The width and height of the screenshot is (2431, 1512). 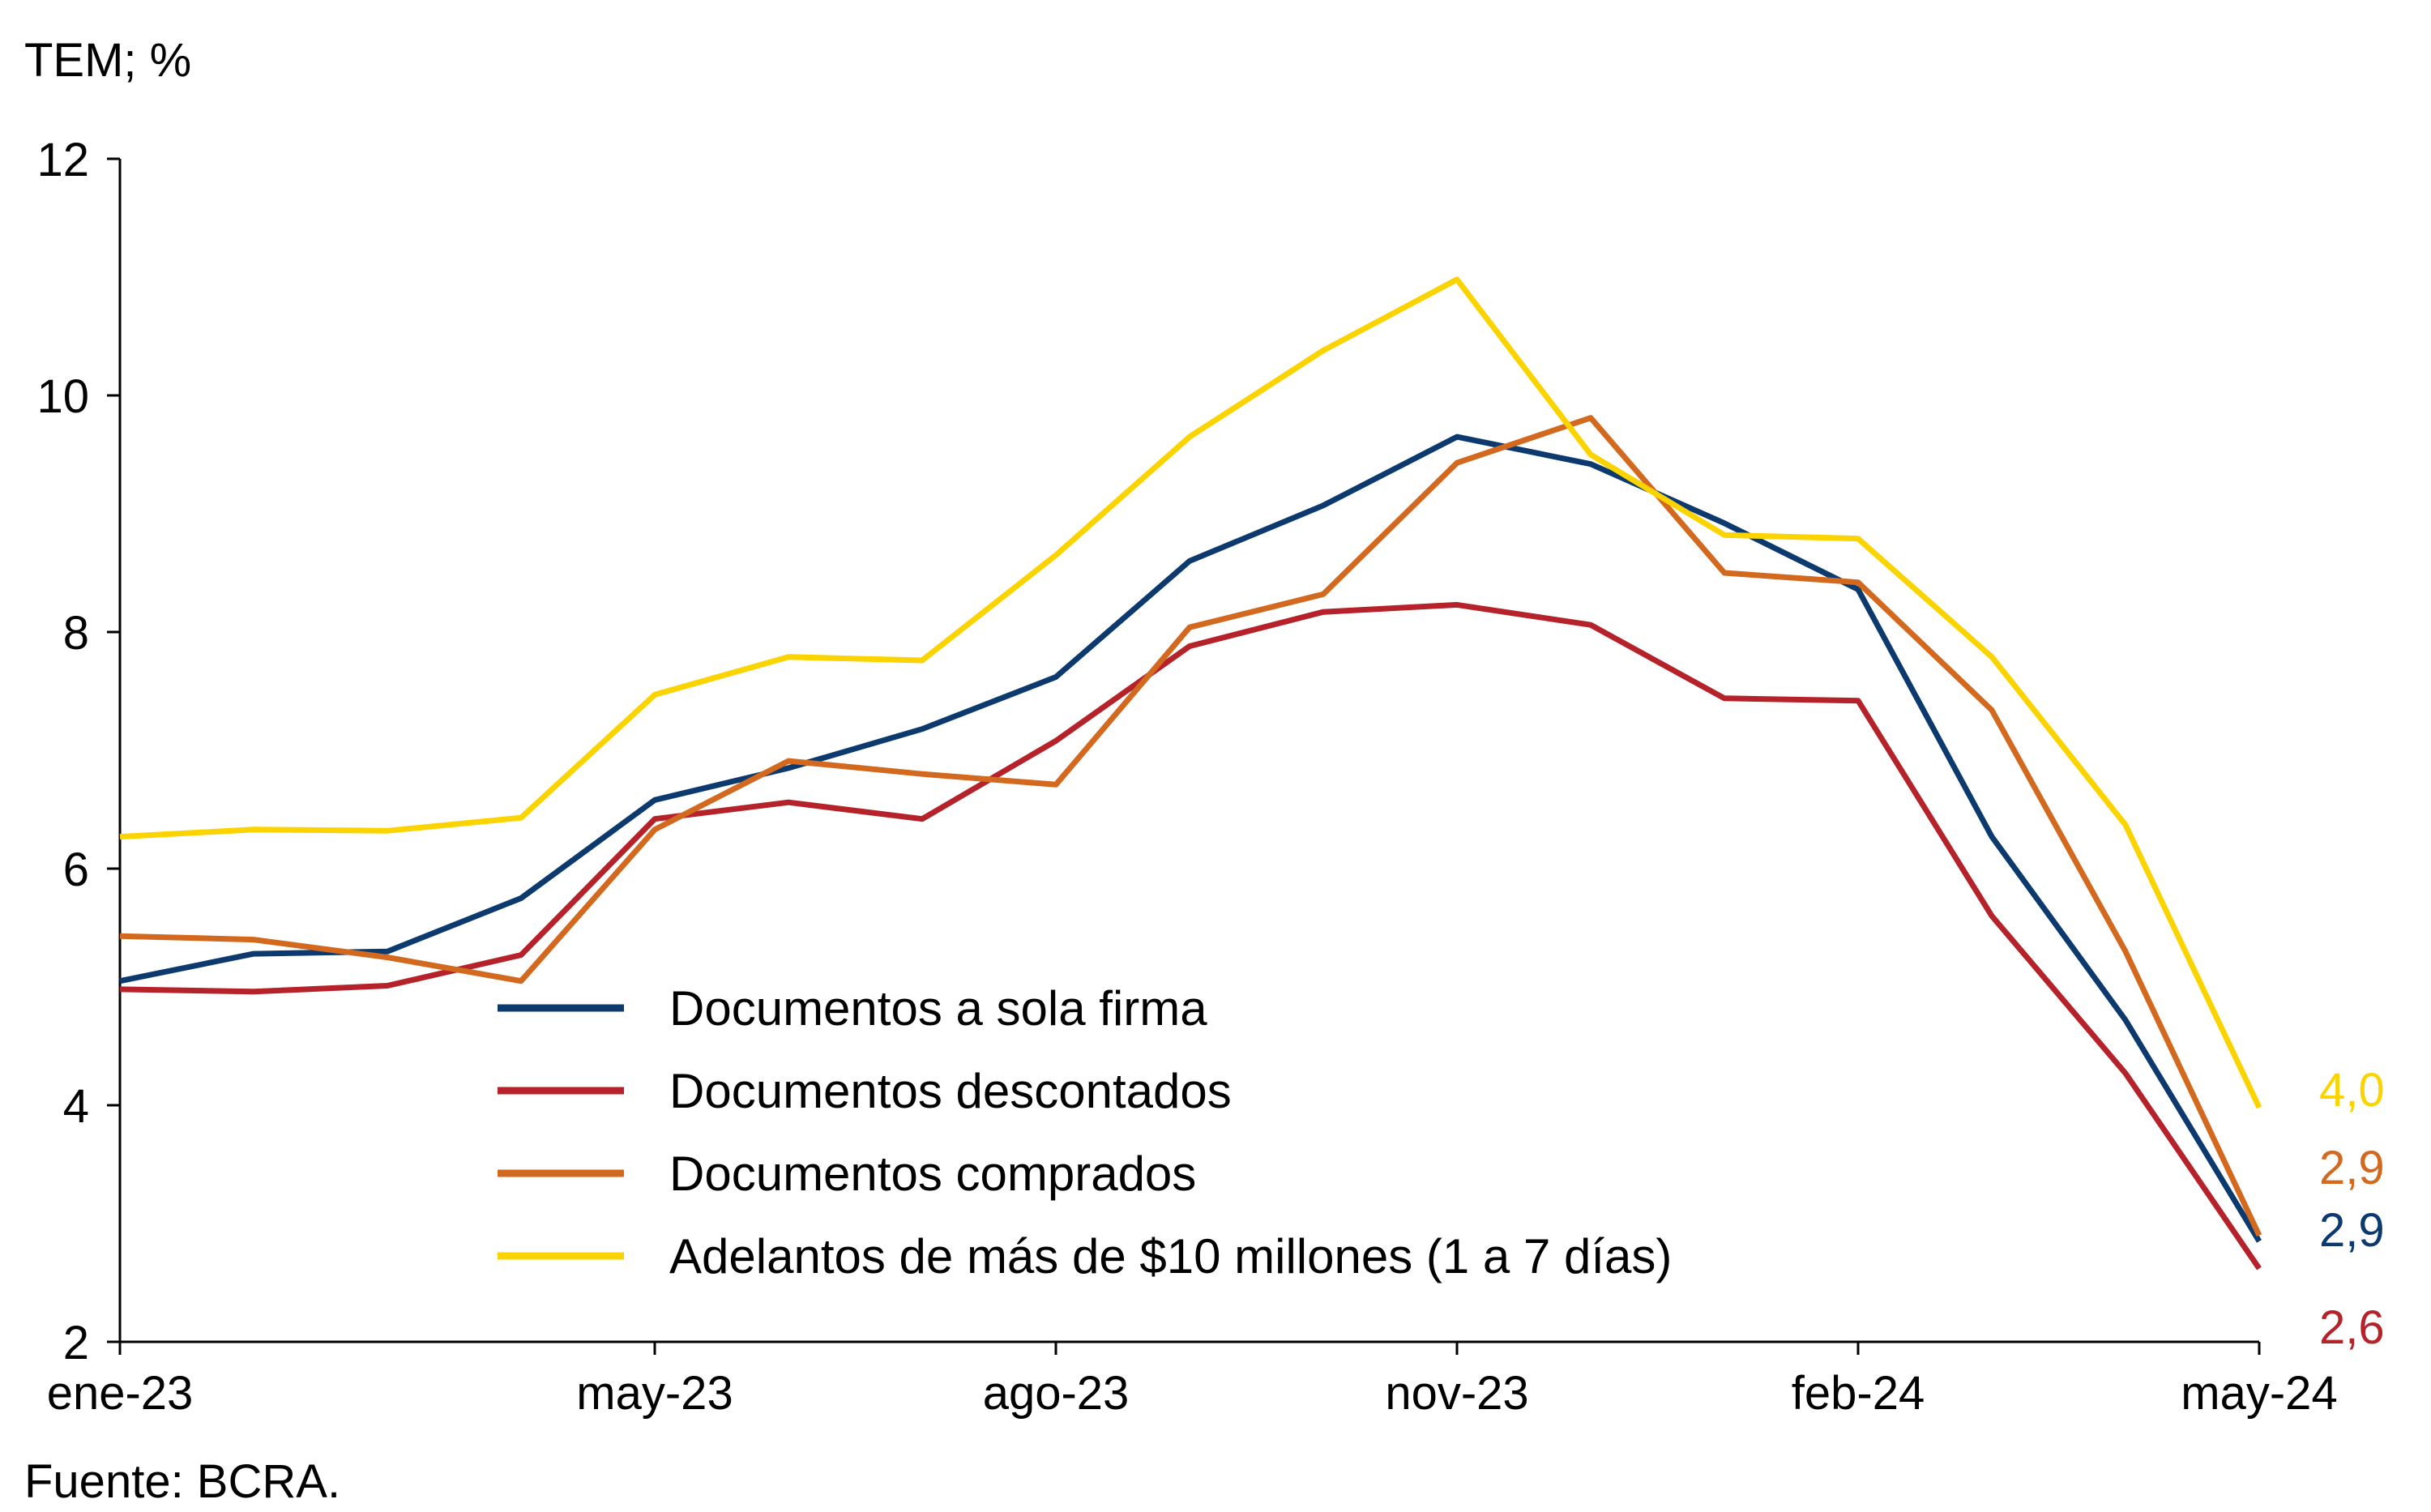 I want to click on legend-entry-descontados: Documentos descontados, so click(x=951, y=1091).